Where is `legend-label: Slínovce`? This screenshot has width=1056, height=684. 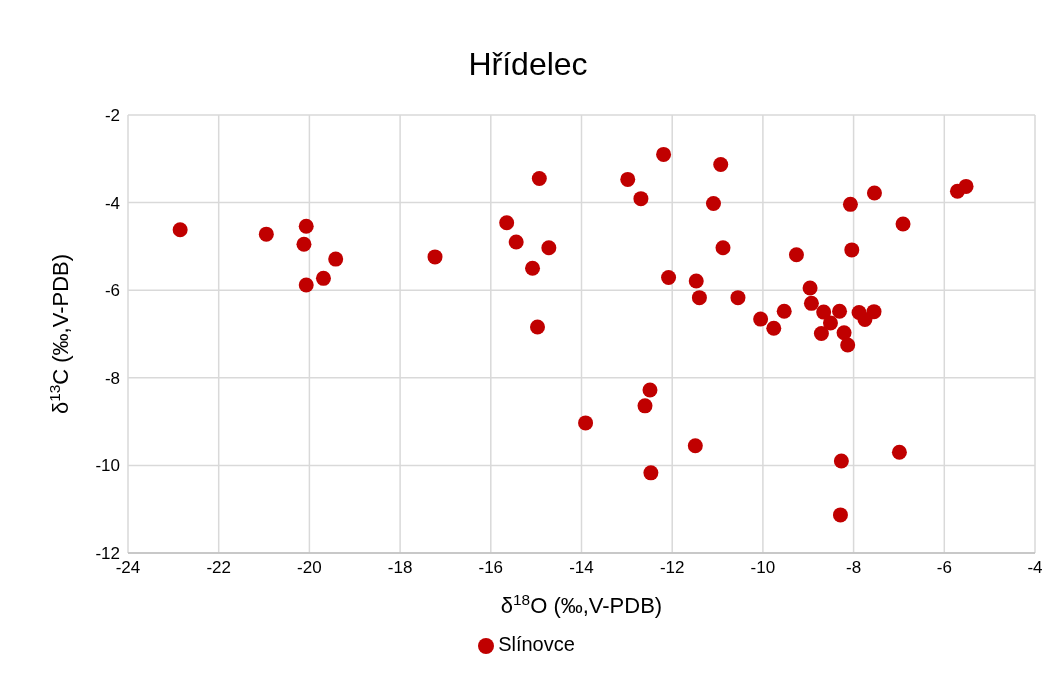
legend-label: Slínovce is located at coordinates (536, 644).